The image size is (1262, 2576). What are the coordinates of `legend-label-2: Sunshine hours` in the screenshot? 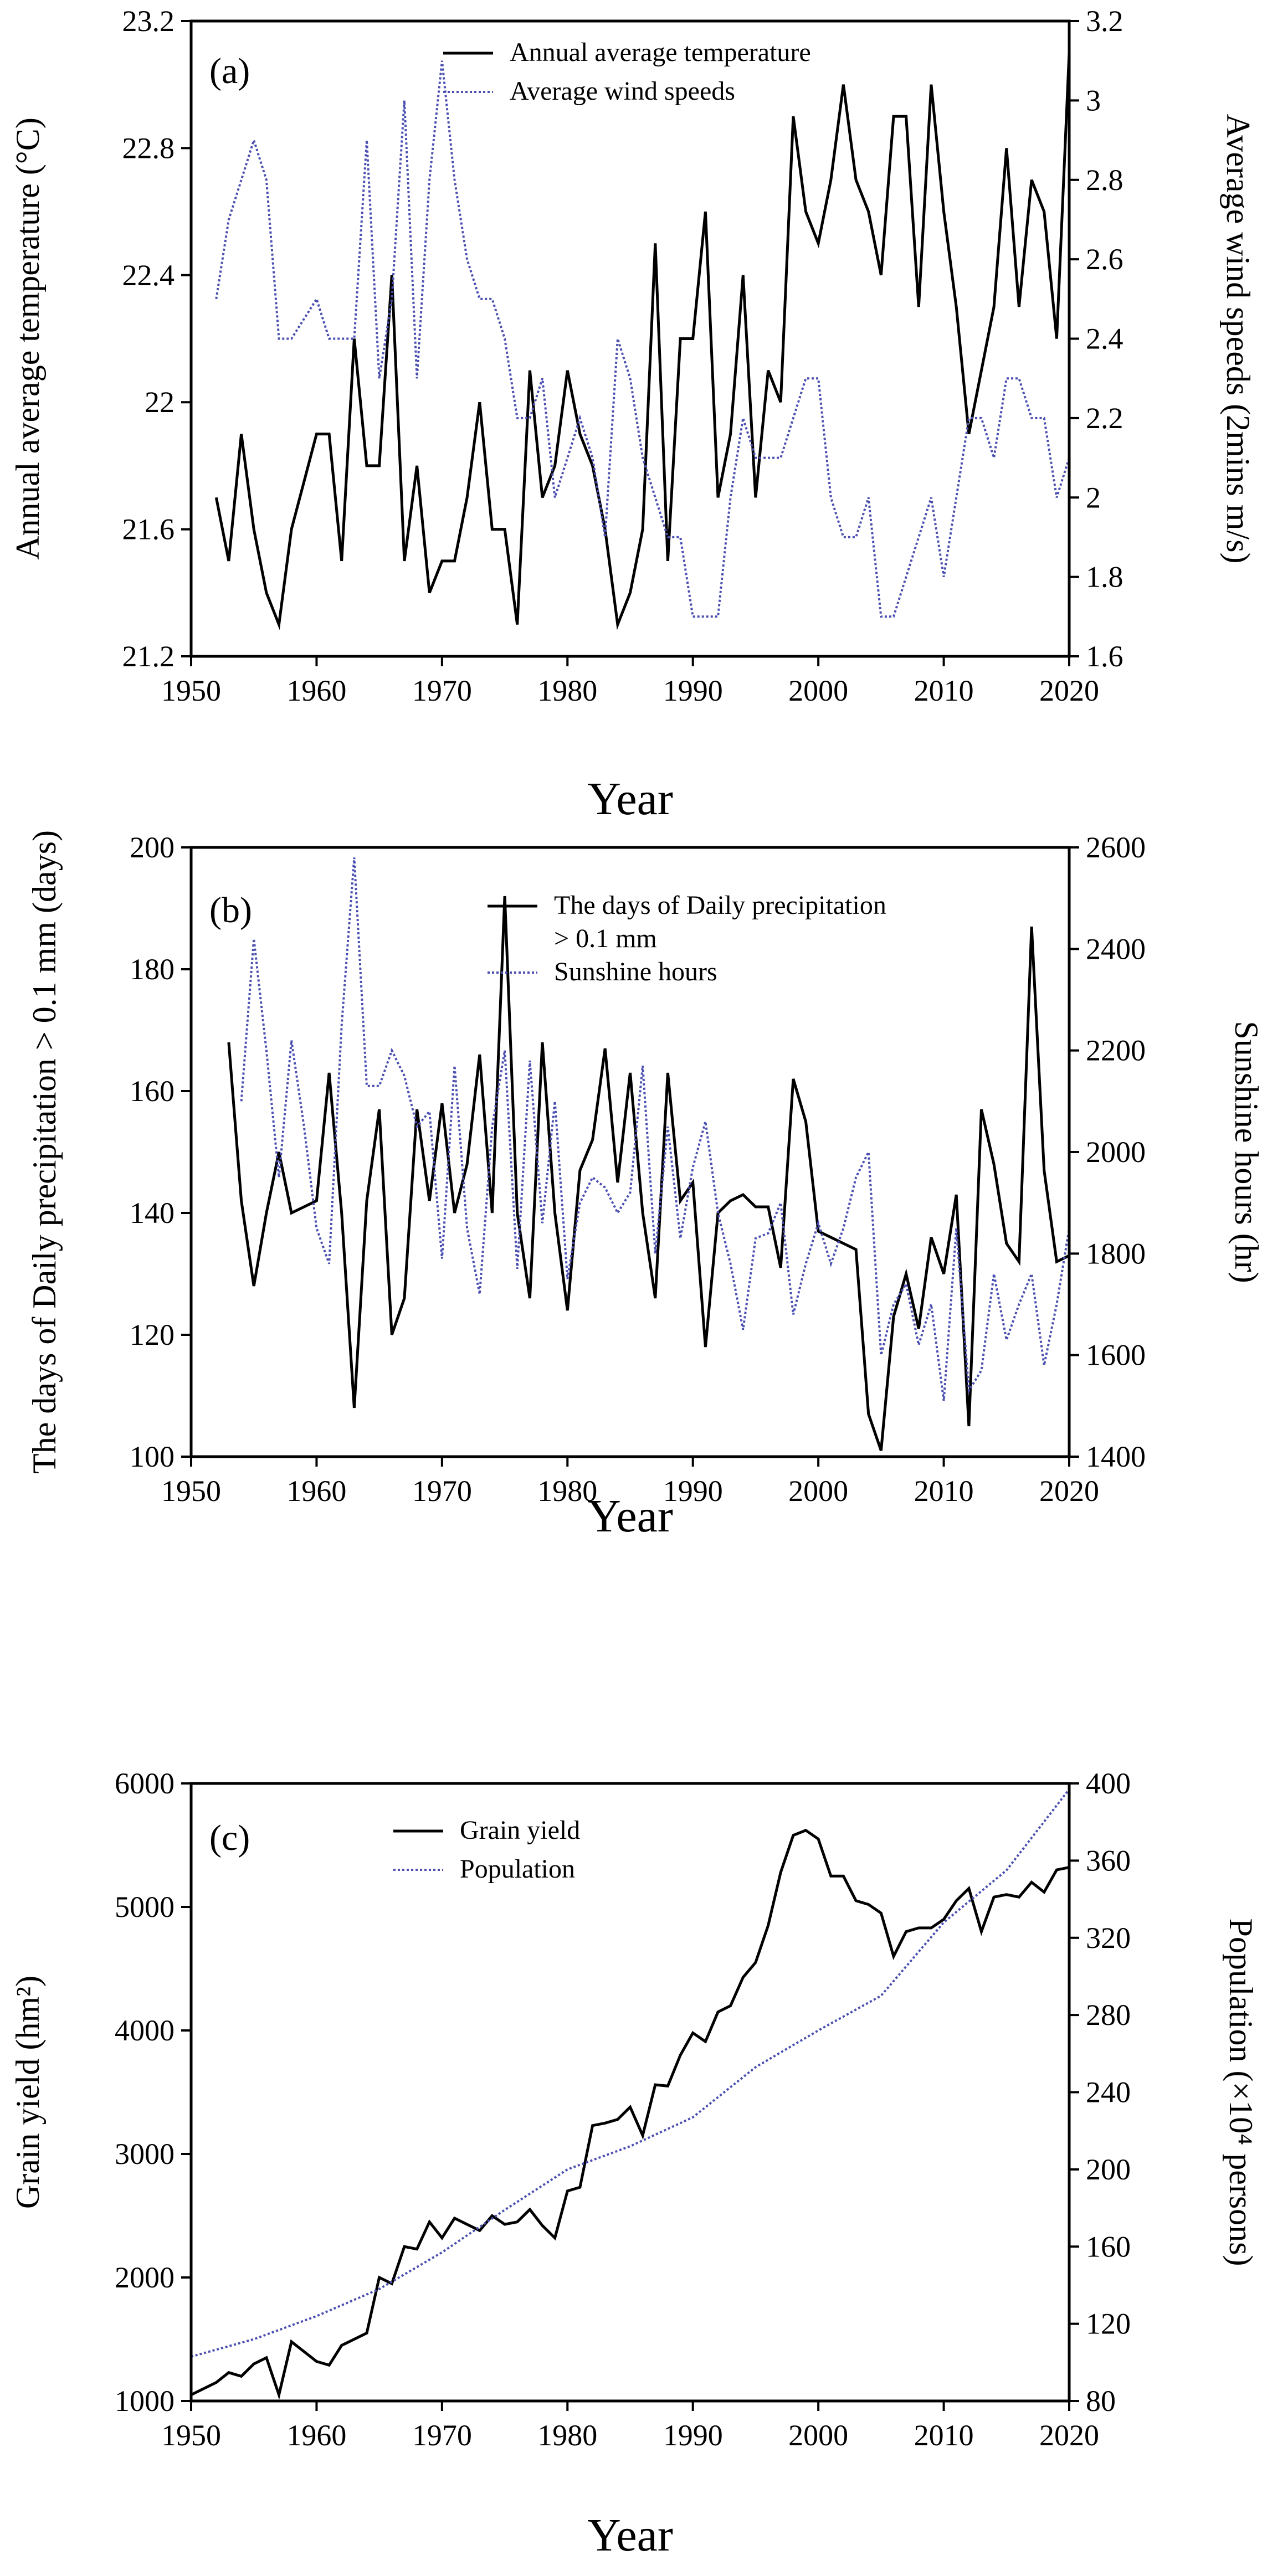 It's located at (635, 971).